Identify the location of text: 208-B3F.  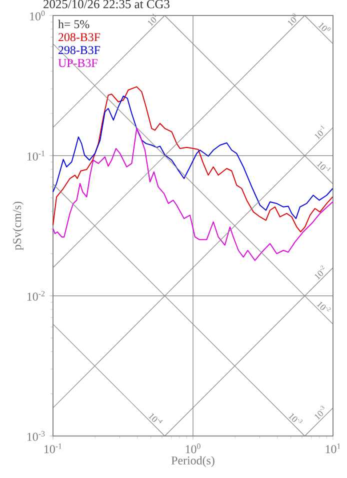
(79, 37).